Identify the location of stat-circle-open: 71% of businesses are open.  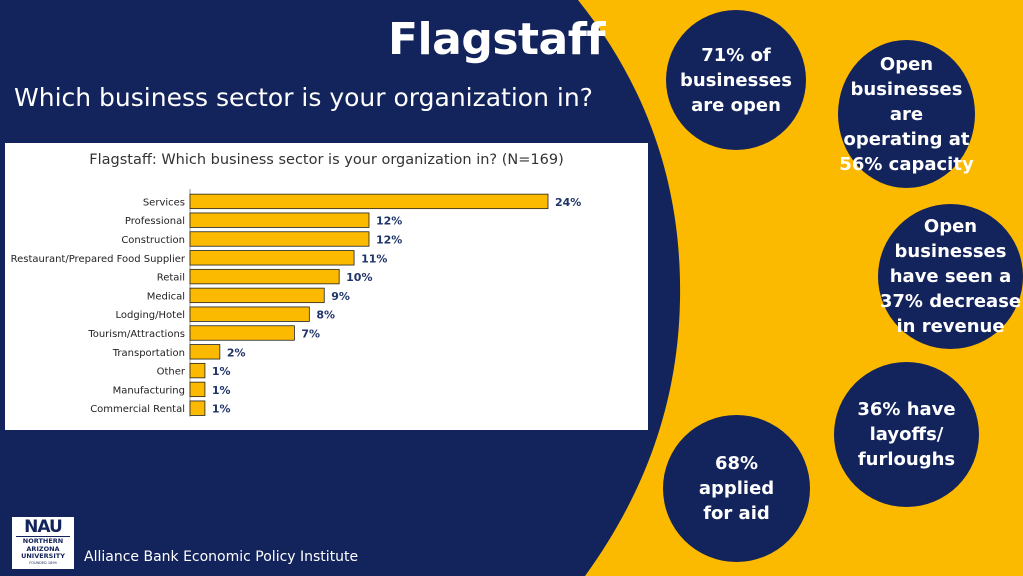
(736, 80).